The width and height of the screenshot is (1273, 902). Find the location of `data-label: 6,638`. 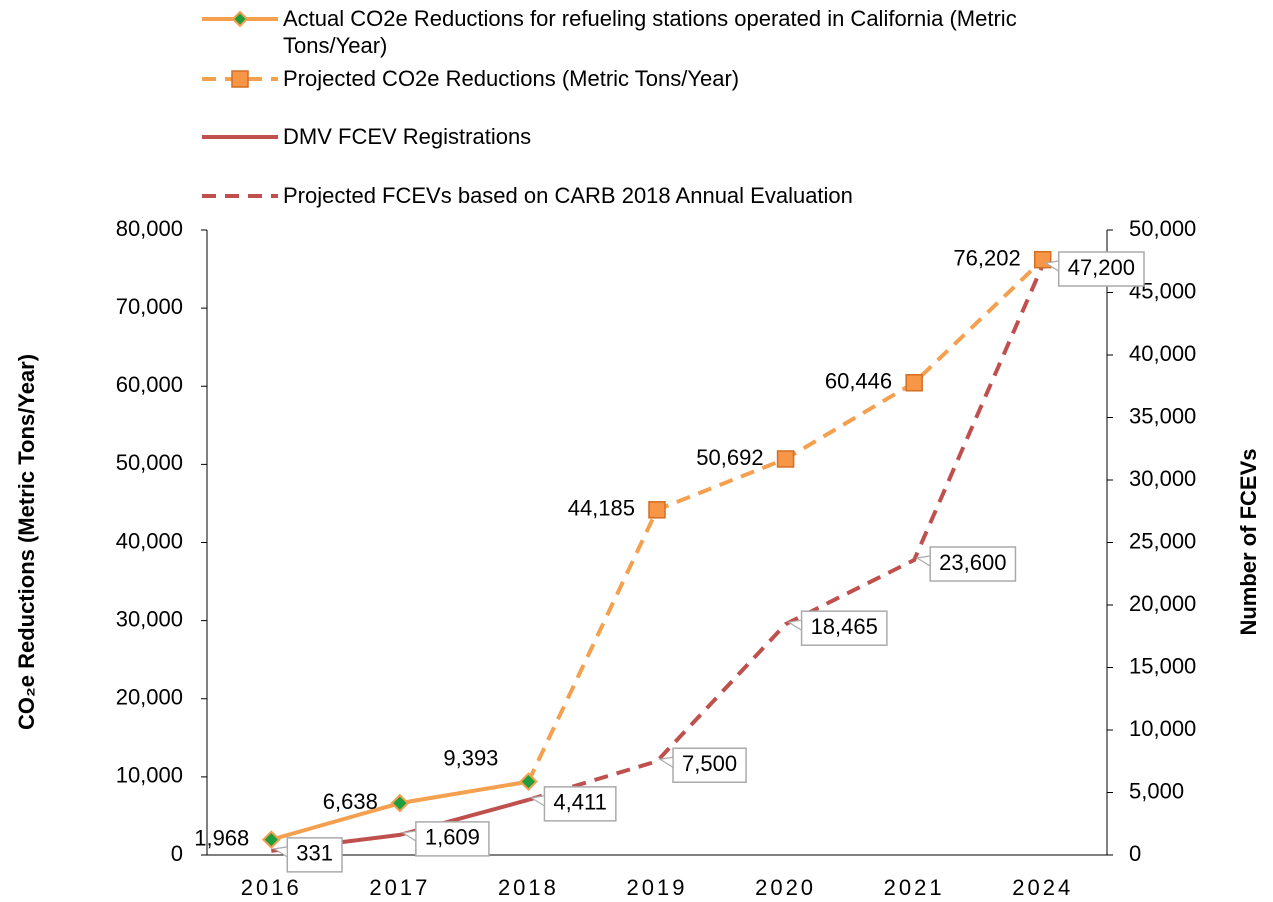

data-label: 6,638 is located at coordinates (350, 801).